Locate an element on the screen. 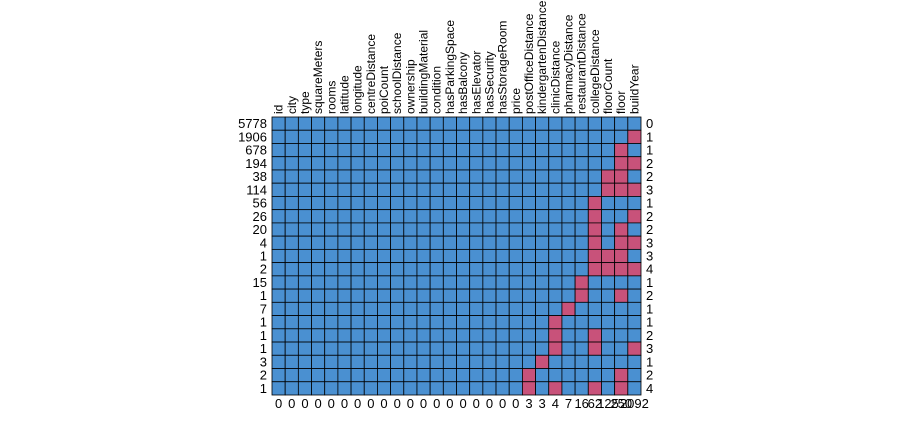 This screenshot has width=915, height=424. column-missing-count-label: 2092 is located at coordinates (634, 403).